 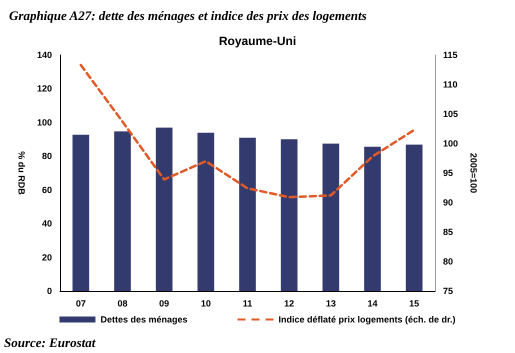 I want to click on x-tick-label: 11, so click(x=247, y=303).